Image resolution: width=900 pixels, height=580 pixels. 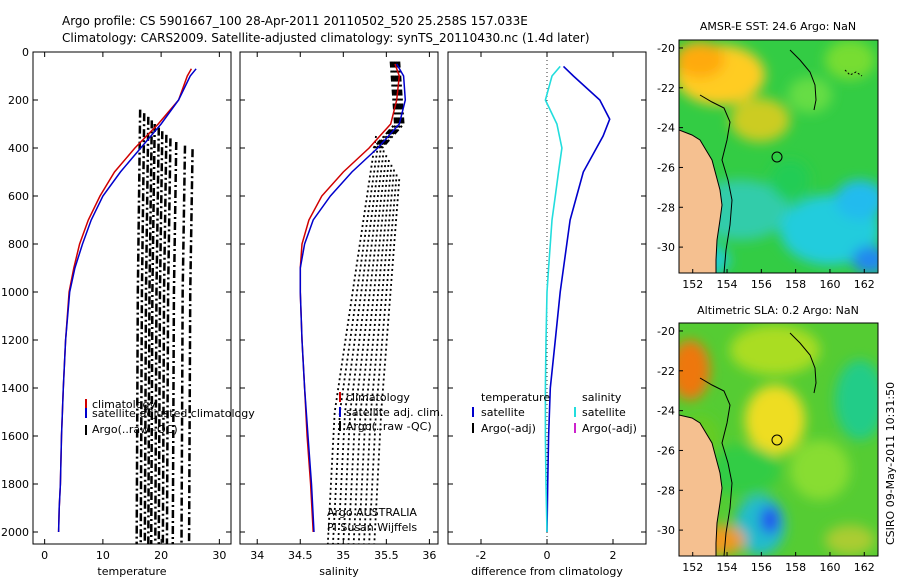 What do you see at coordinates (666, 48) in the screenshot?
I see `lat-tick-label: -20` at bounding box center [666, 48].